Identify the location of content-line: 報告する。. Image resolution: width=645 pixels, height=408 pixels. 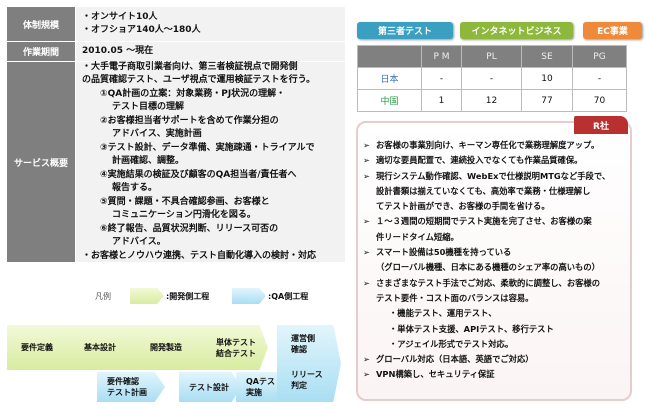
(135, 188).